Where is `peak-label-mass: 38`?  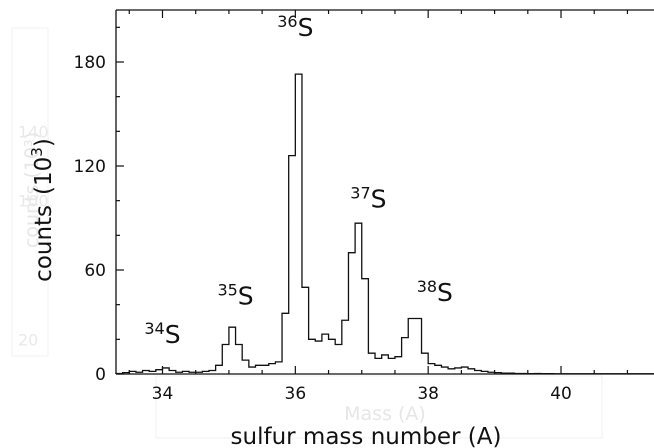
peak-label-mass: 38 is located at coordinates (427, 286).